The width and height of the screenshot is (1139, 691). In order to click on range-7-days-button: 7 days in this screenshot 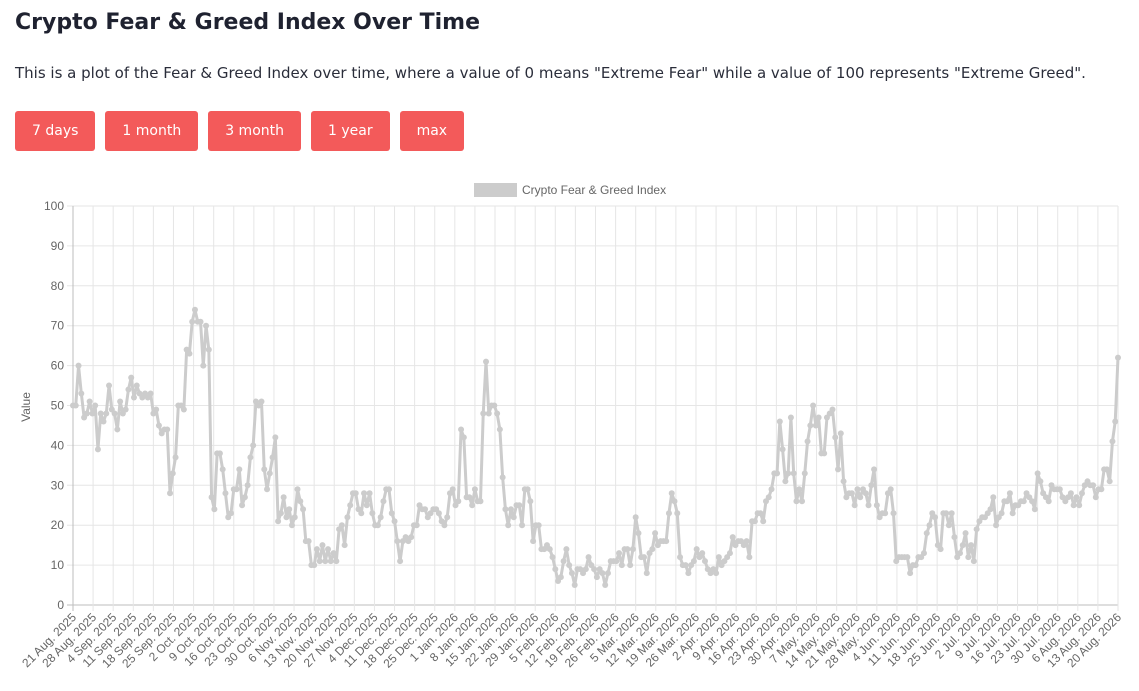, I will do `click(55, 131)`.